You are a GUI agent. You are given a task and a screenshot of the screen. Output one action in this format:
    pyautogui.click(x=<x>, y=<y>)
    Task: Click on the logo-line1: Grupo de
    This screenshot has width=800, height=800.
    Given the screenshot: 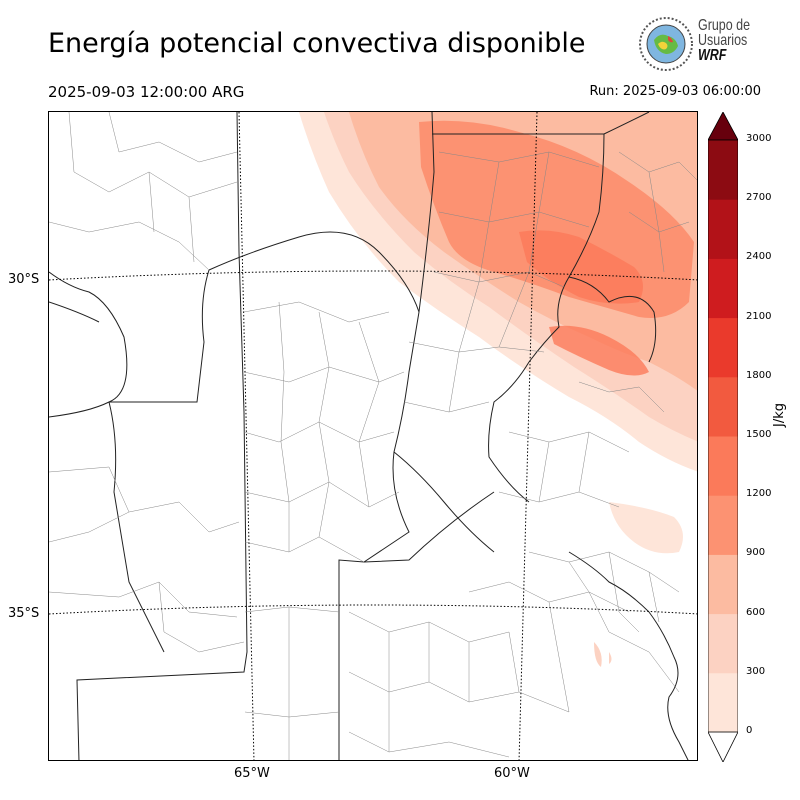 What is the action you would take?
    pyautogui.click(x=724, y=25)
    